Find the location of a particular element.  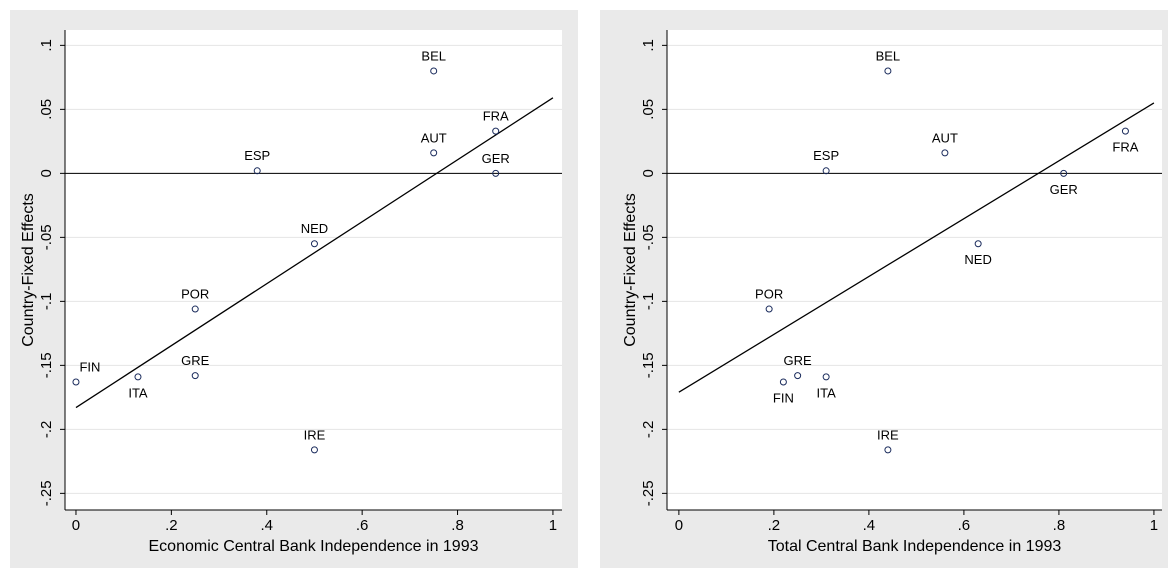

x-axis-title: Total Central Bank Independence in 1993 is located at coordinates (915, 546).